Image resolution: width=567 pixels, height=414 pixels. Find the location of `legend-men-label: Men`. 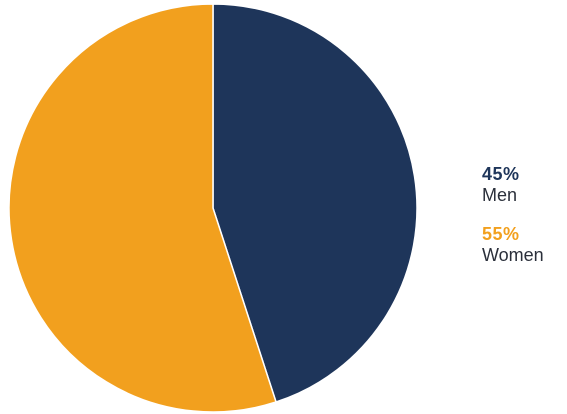

legend-men-label: Men is located at coordinates (500, 195).